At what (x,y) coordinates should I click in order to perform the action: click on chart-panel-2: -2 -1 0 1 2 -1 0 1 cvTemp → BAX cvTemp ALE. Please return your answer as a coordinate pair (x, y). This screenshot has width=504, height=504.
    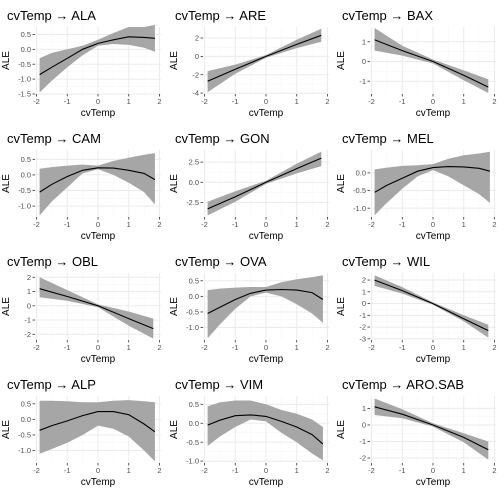
    Looking at the image, I should click on (416, 63).